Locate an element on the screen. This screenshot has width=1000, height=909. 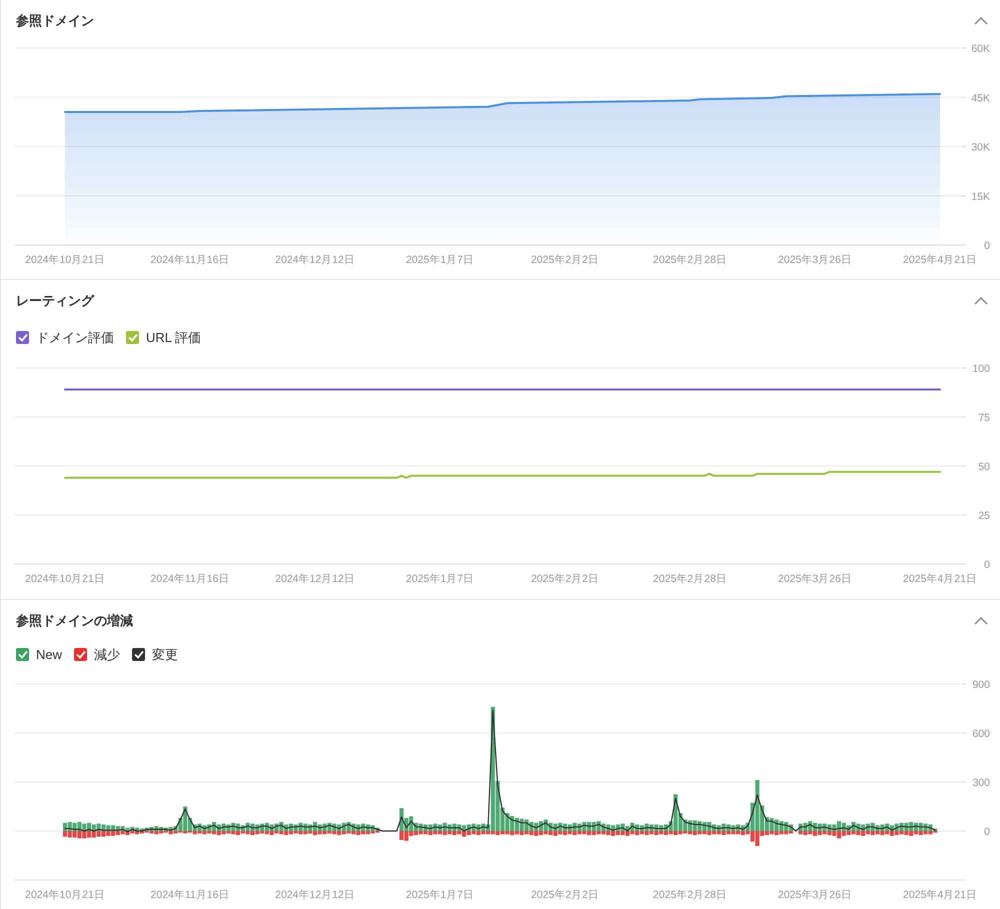
legend-label: 変更 is located at coordinates (165, 654).